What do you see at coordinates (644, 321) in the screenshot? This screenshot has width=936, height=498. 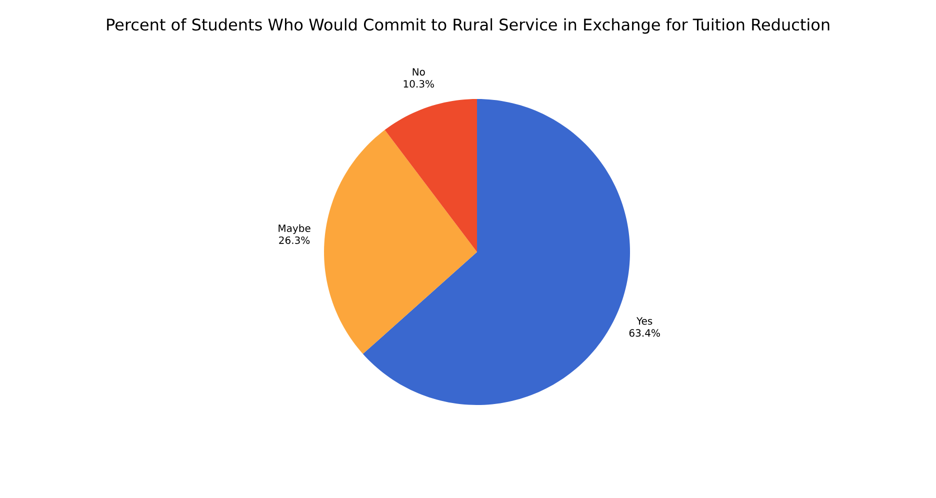 I see `slice-label: Yes` at bounding box center [644, 321].